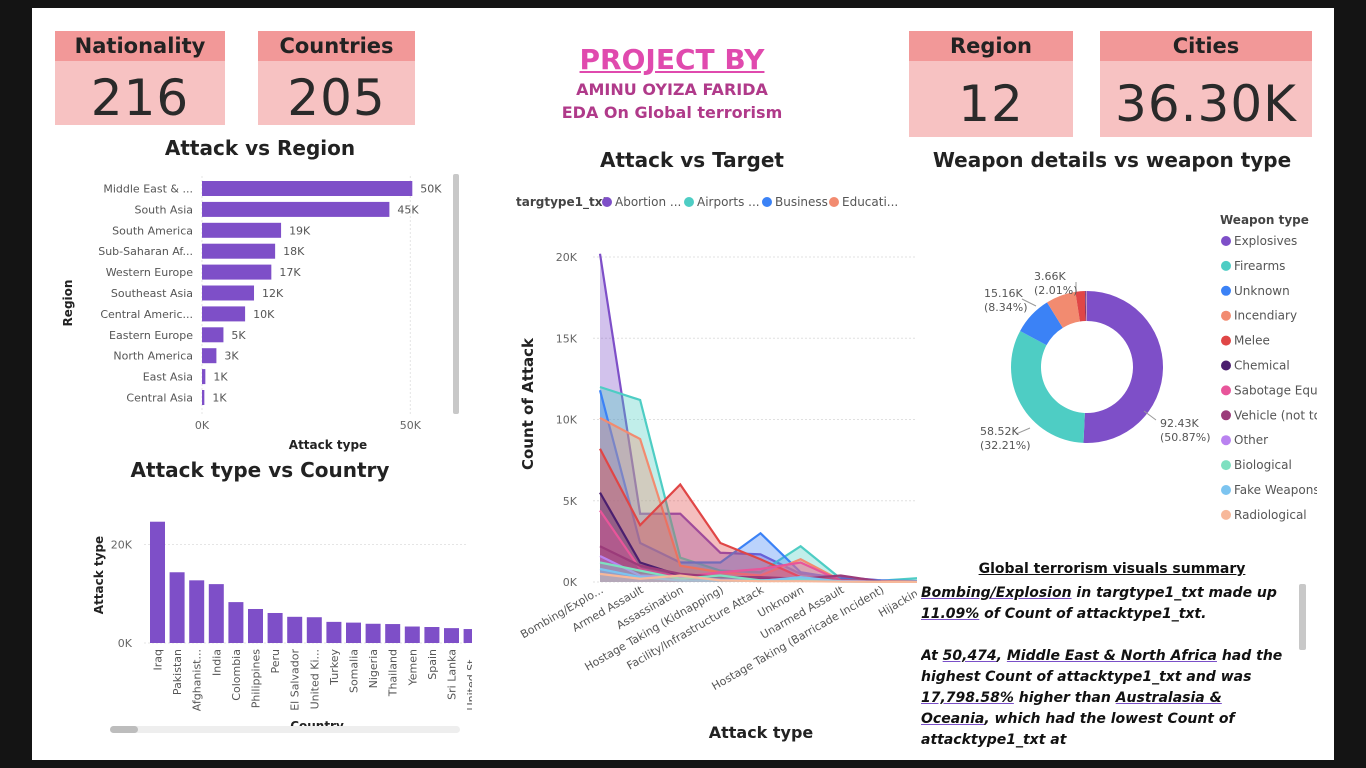 This screenshot has height=768, width=1366. Describe the element at coordinates (567, 420) in the screenshot. I see `target-y-tick: 10K` at that location.